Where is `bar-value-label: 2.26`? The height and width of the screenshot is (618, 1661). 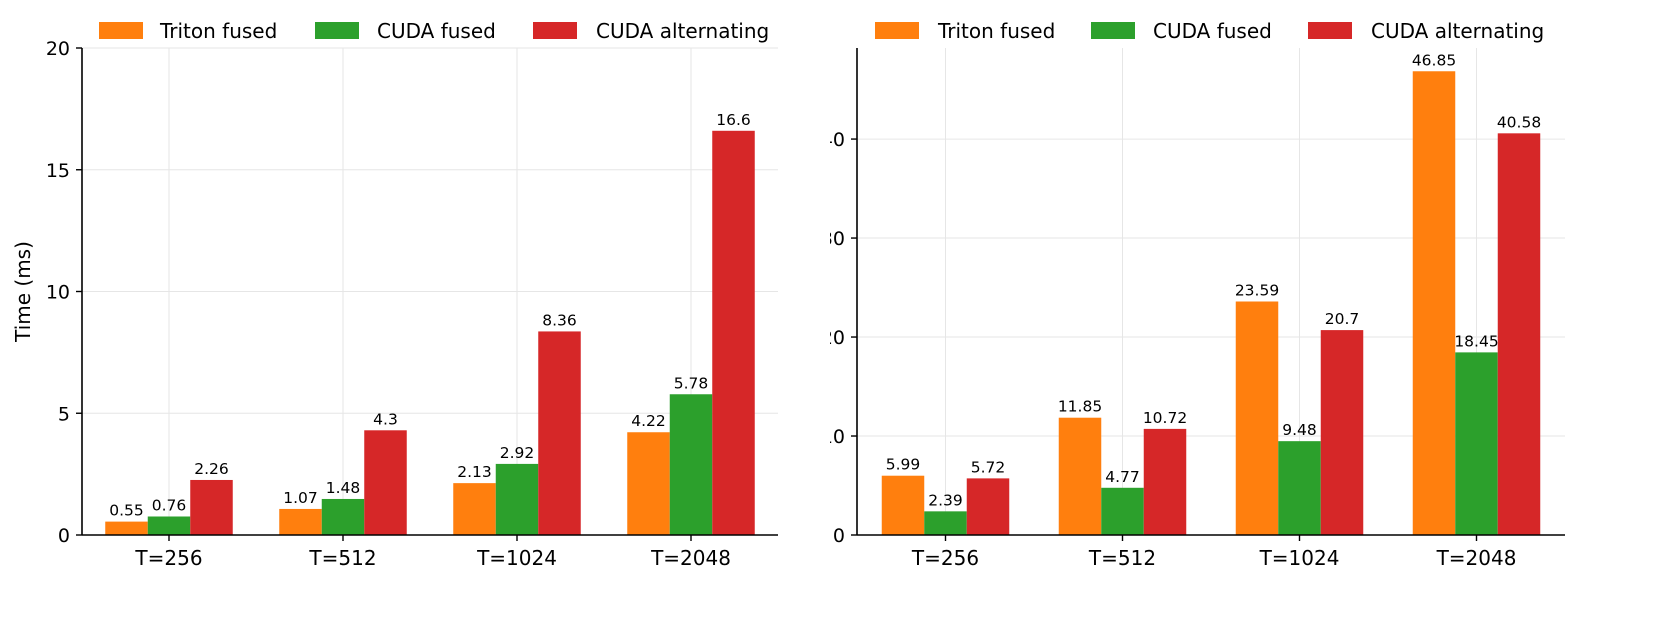
bar-value-label: 2.26 is located at coordinates (211, 469).